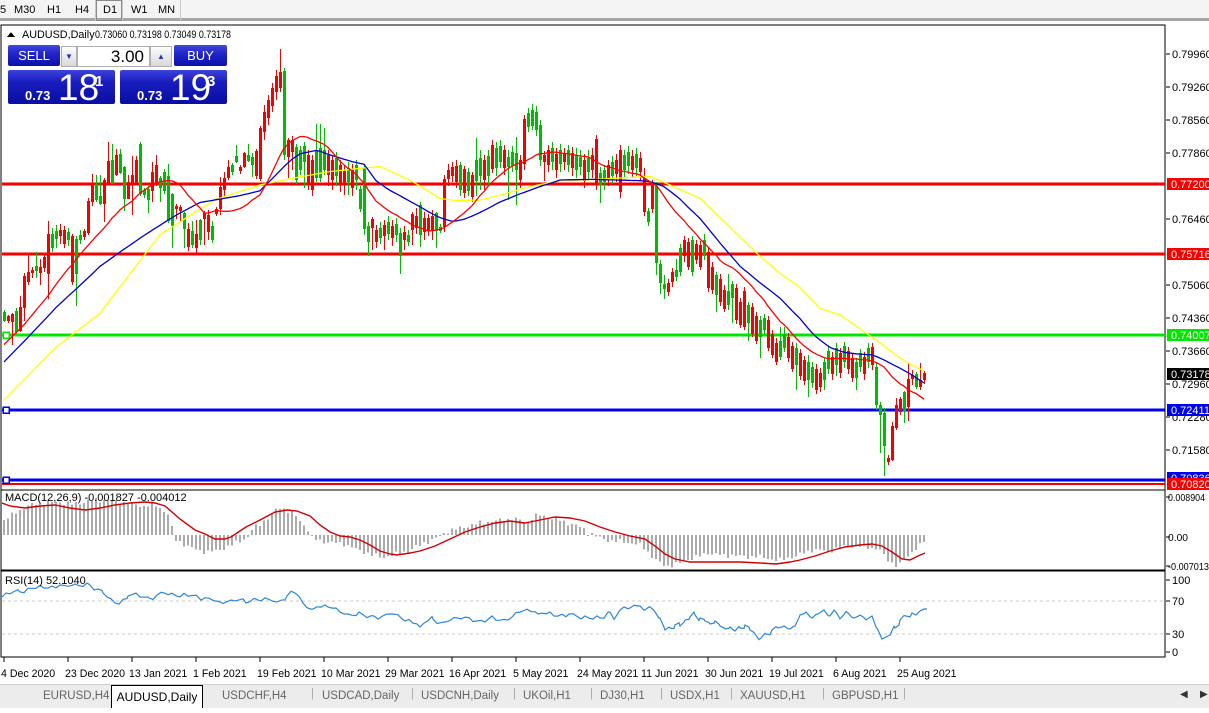 The image size is (1209, 713). I want to click on svg-text: 0.73660, so click(1190, 352).